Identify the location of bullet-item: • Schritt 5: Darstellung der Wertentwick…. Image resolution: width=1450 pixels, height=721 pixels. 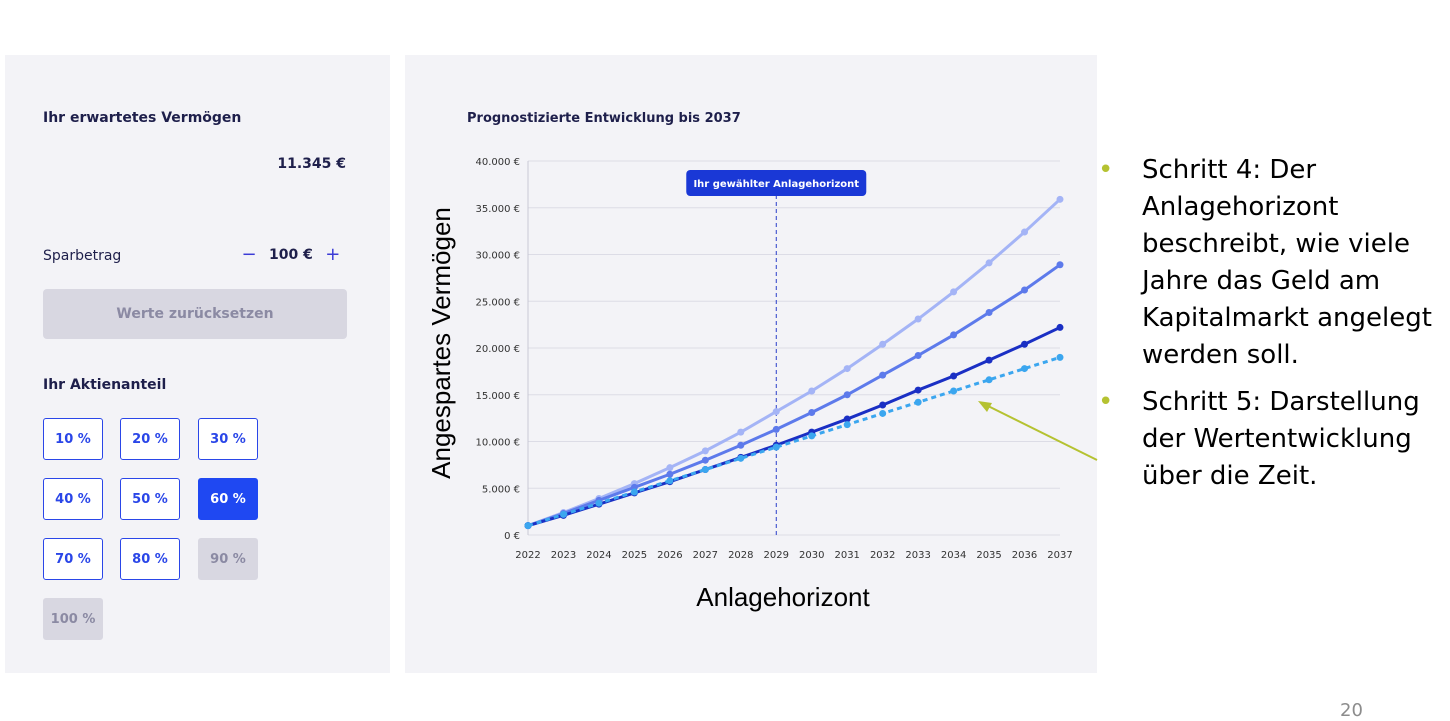
(1271, 439).